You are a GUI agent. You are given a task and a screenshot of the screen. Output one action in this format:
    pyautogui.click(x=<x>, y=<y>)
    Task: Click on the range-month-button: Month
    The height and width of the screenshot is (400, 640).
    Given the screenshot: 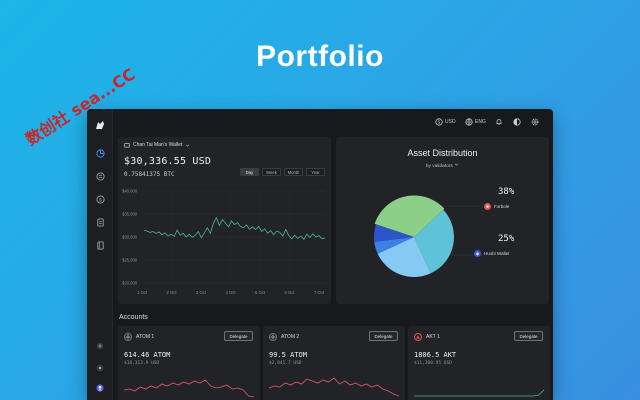 What is the action you would take?
    pyautogui.click(x=293, y=172)
    